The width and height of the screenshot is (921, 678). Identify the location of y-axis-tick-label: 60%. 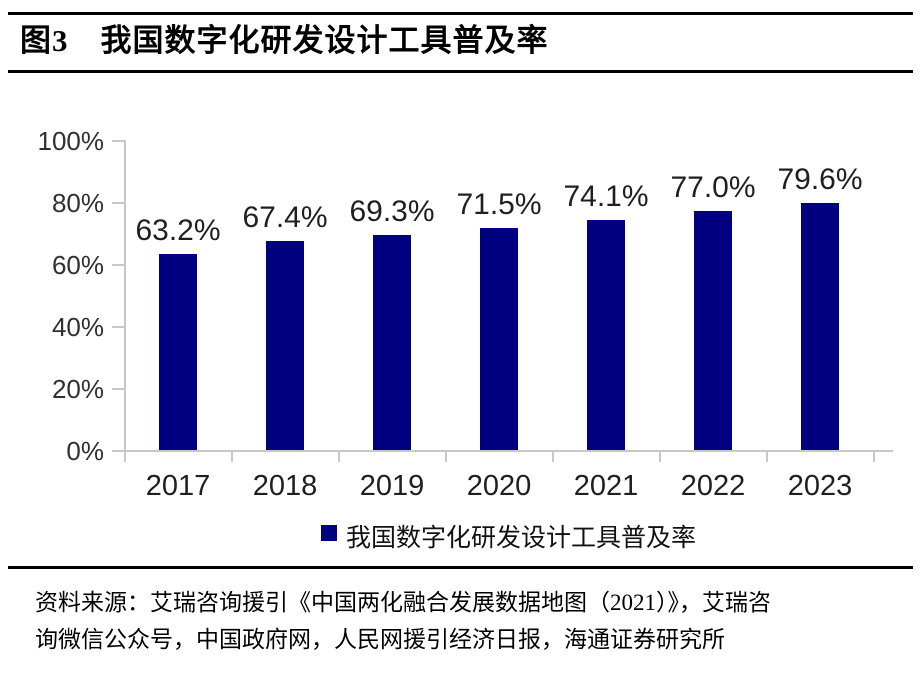
(77, 265).